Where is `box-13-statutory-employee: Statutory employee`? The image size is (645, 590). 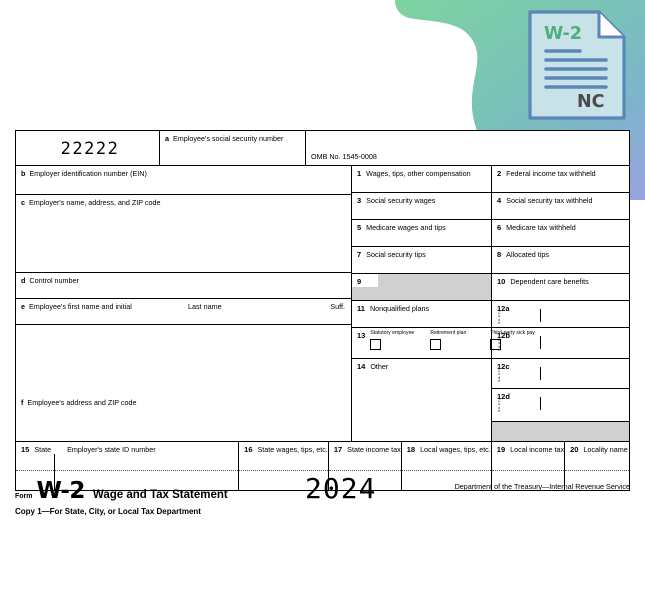
box-13-statutory-employee: Statutory employee is located at coordinates (400, 340).